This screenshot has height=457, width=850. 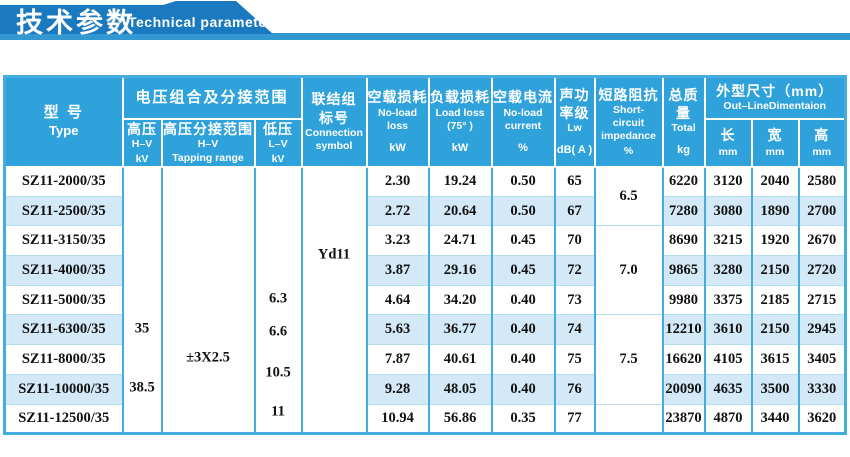 I want to click on banner-flag-shape, so click(x=136, y=17).